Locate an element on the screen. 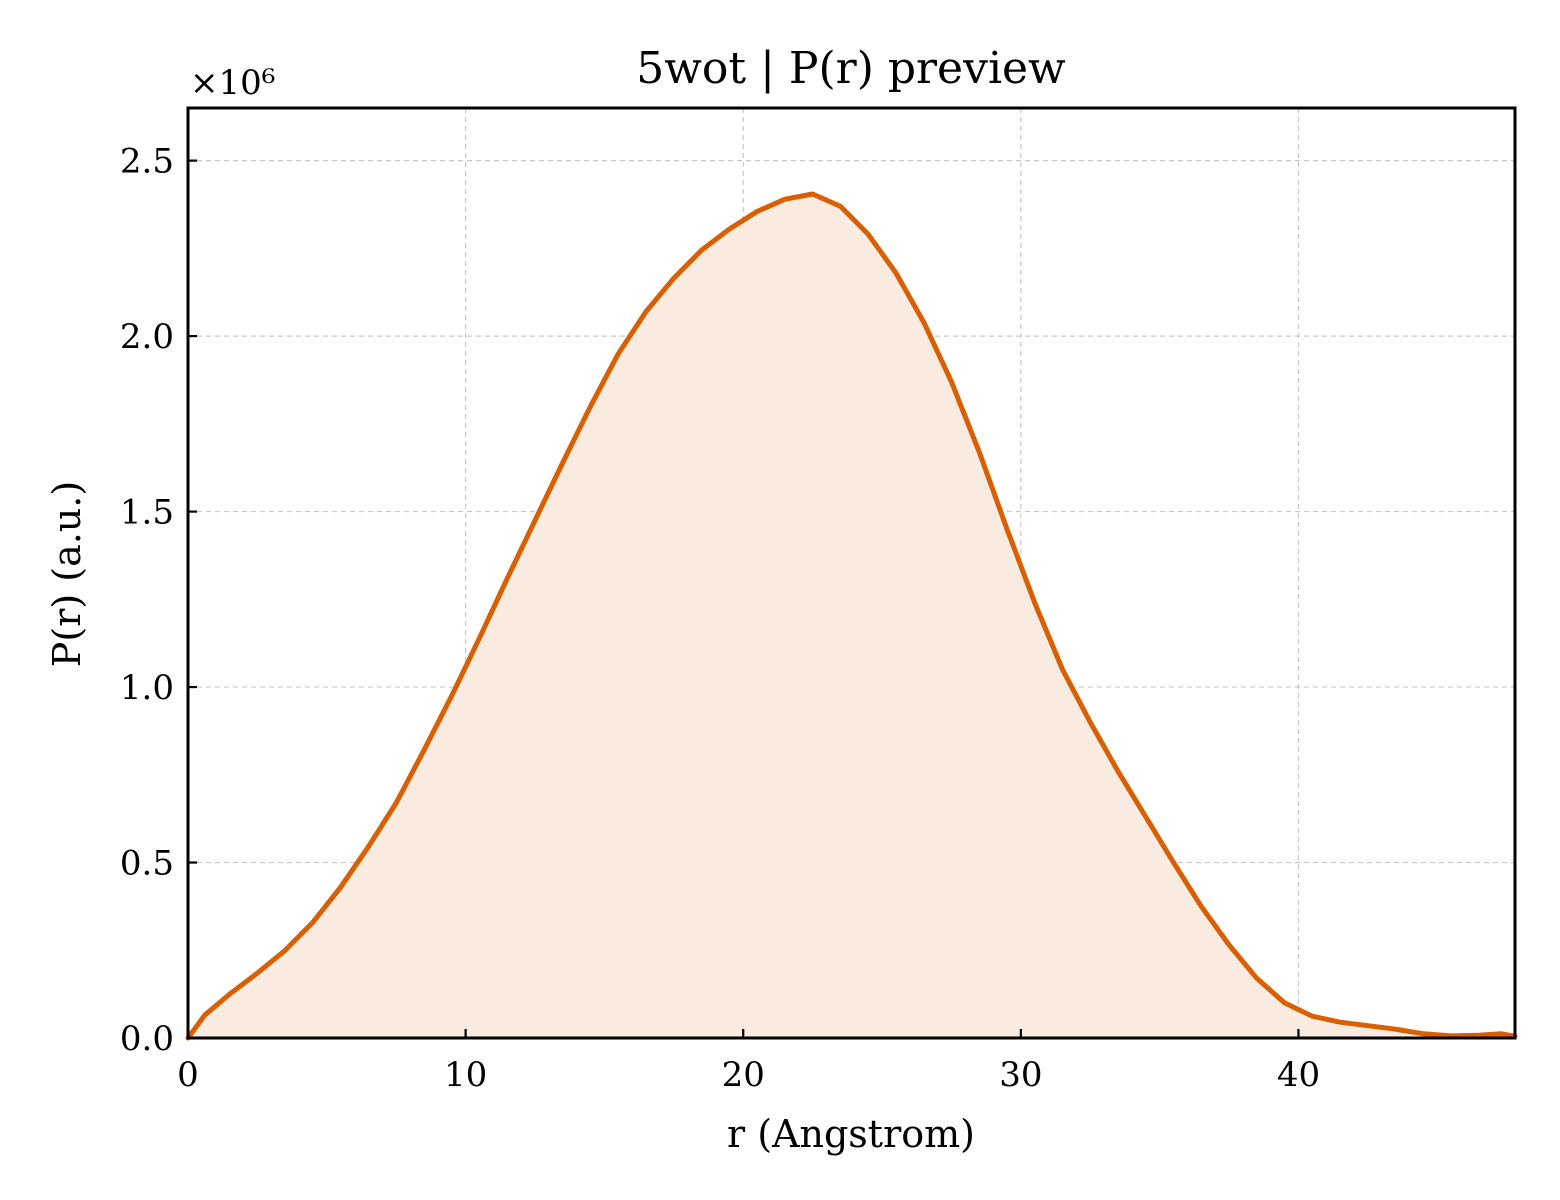  y-tick-label: 1.0 is located at coordinates (147, 688).